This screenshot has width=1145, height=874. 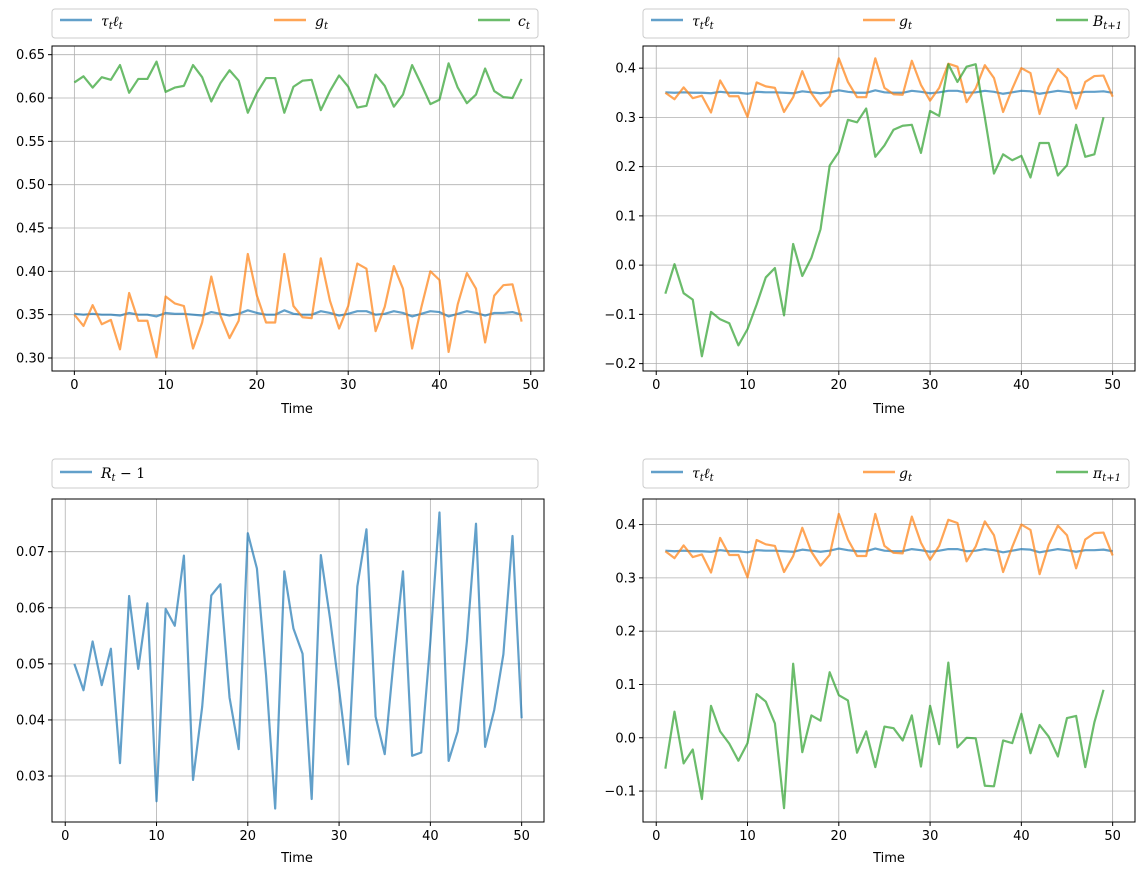 What do you see at coordinates (620, 364) in the screenshot?
I see `y-tick-label: −0.2` at bounding box center [620, 364].